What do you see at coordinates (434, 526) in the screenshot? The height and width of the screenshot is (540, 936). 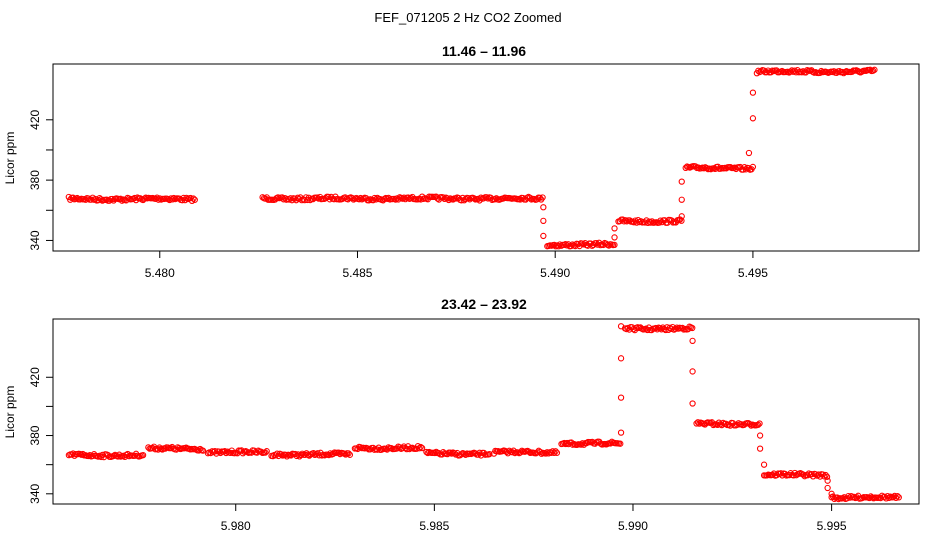 I see `x-tick-label: 5.985` at bounding box center [434, 526].